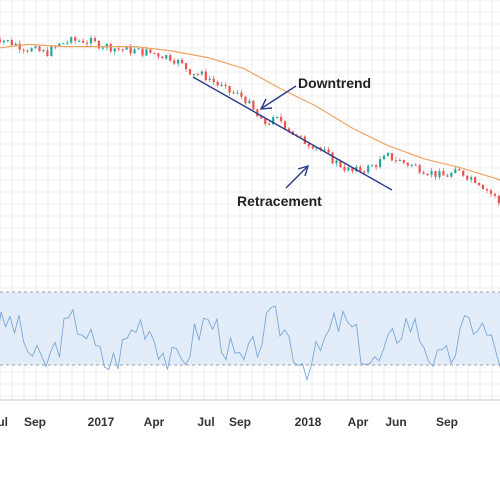  I want to click on rsi-band, so click(250, 328).